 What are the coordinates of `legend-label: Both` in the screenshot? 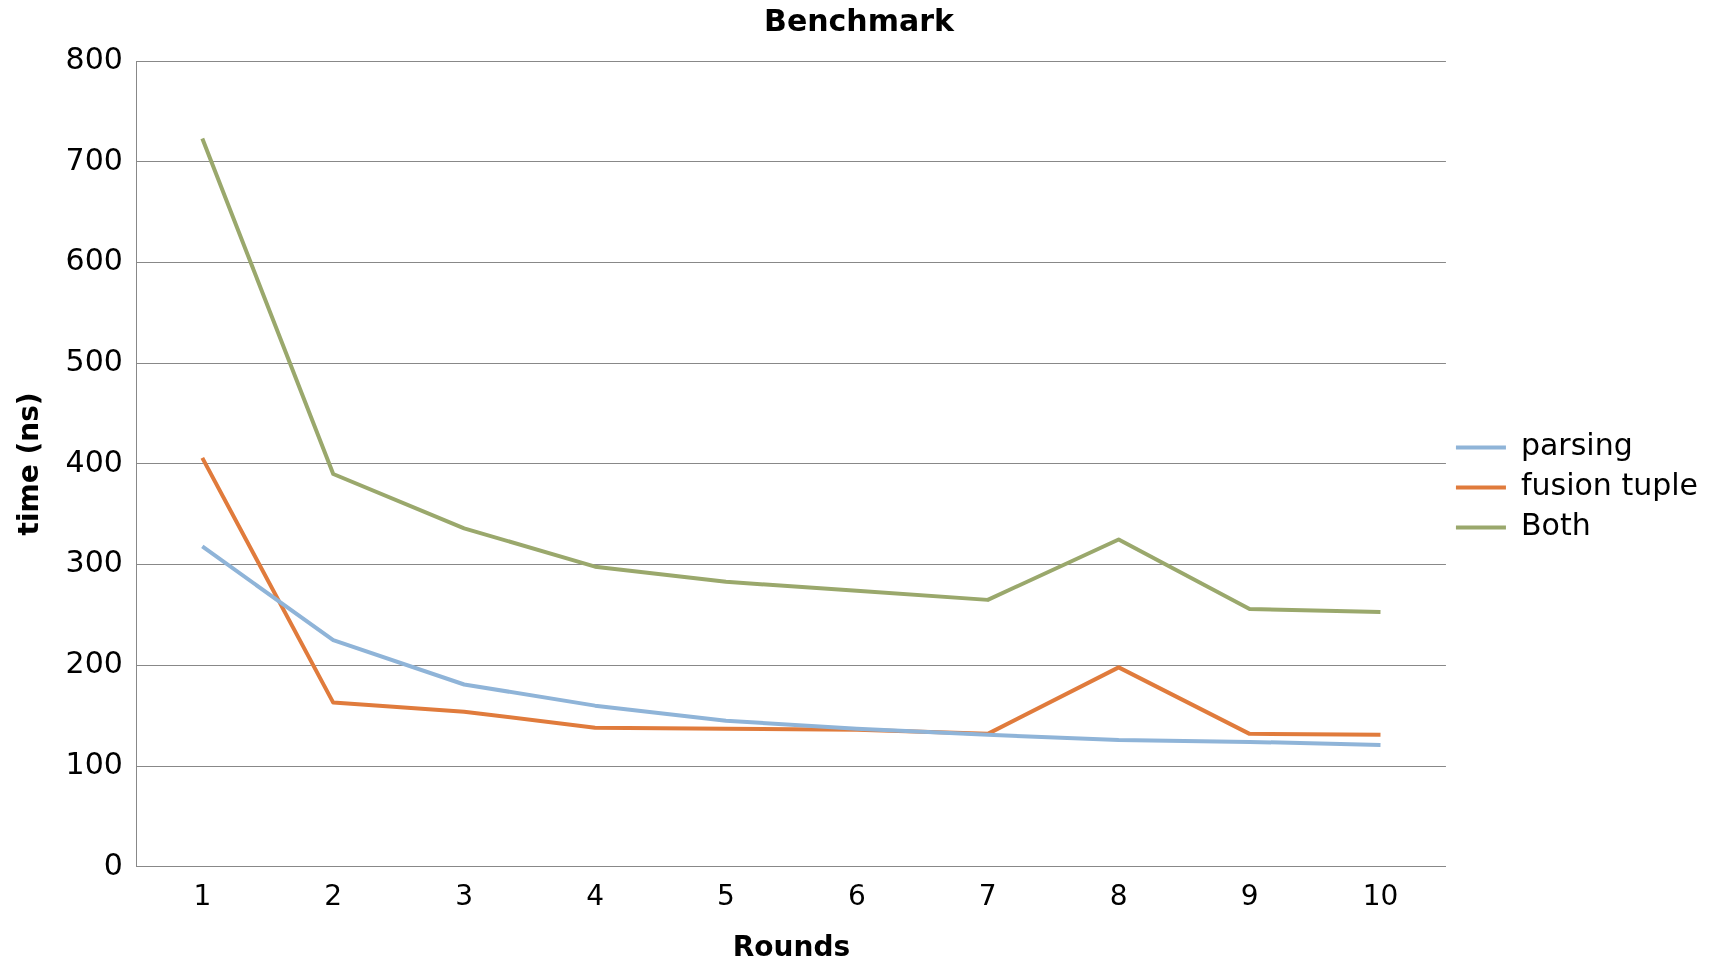 It's located at (1555, 525).